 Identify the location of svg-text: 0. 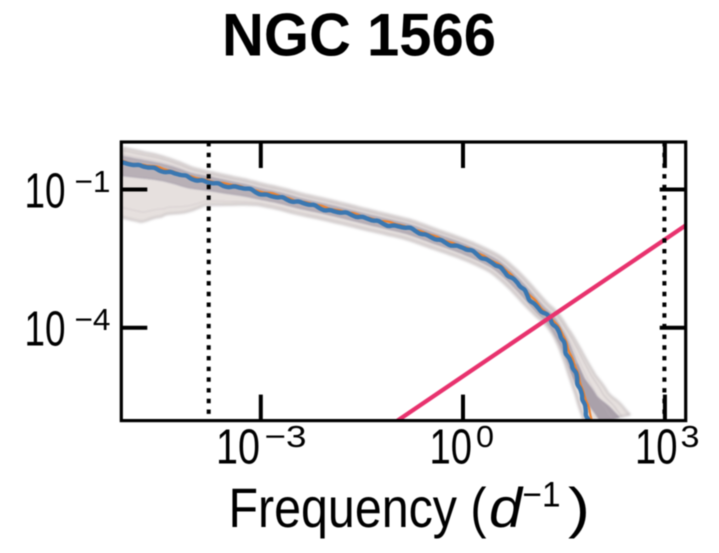
(485, 436).